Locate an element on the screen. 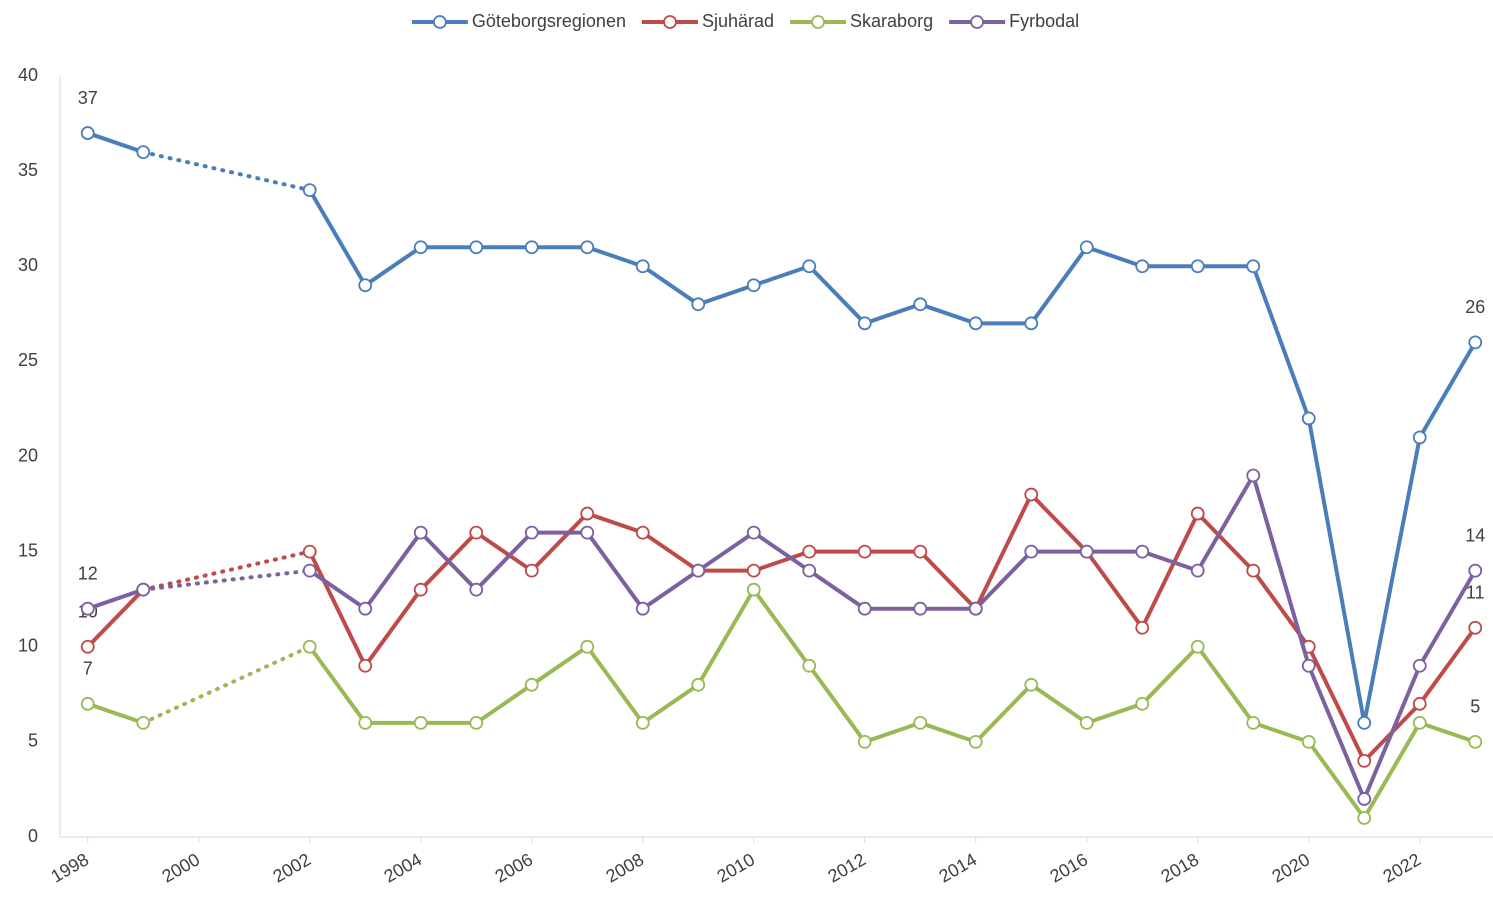  x-tick-label: 2006 is located at coordinates (513, 867).